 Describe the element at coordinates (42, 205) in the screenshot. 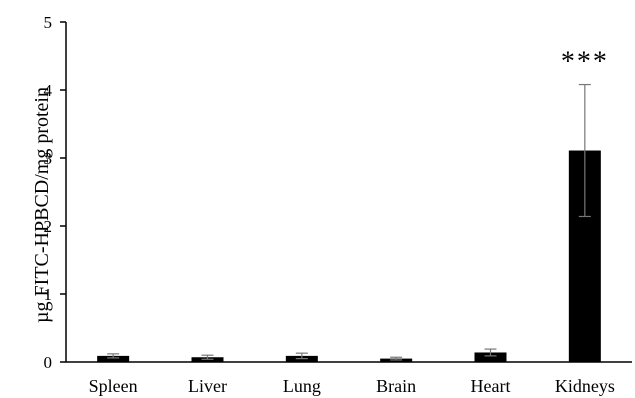

I see `y-axis-label: µg FITC-HPBCD/mg protein` at that location.